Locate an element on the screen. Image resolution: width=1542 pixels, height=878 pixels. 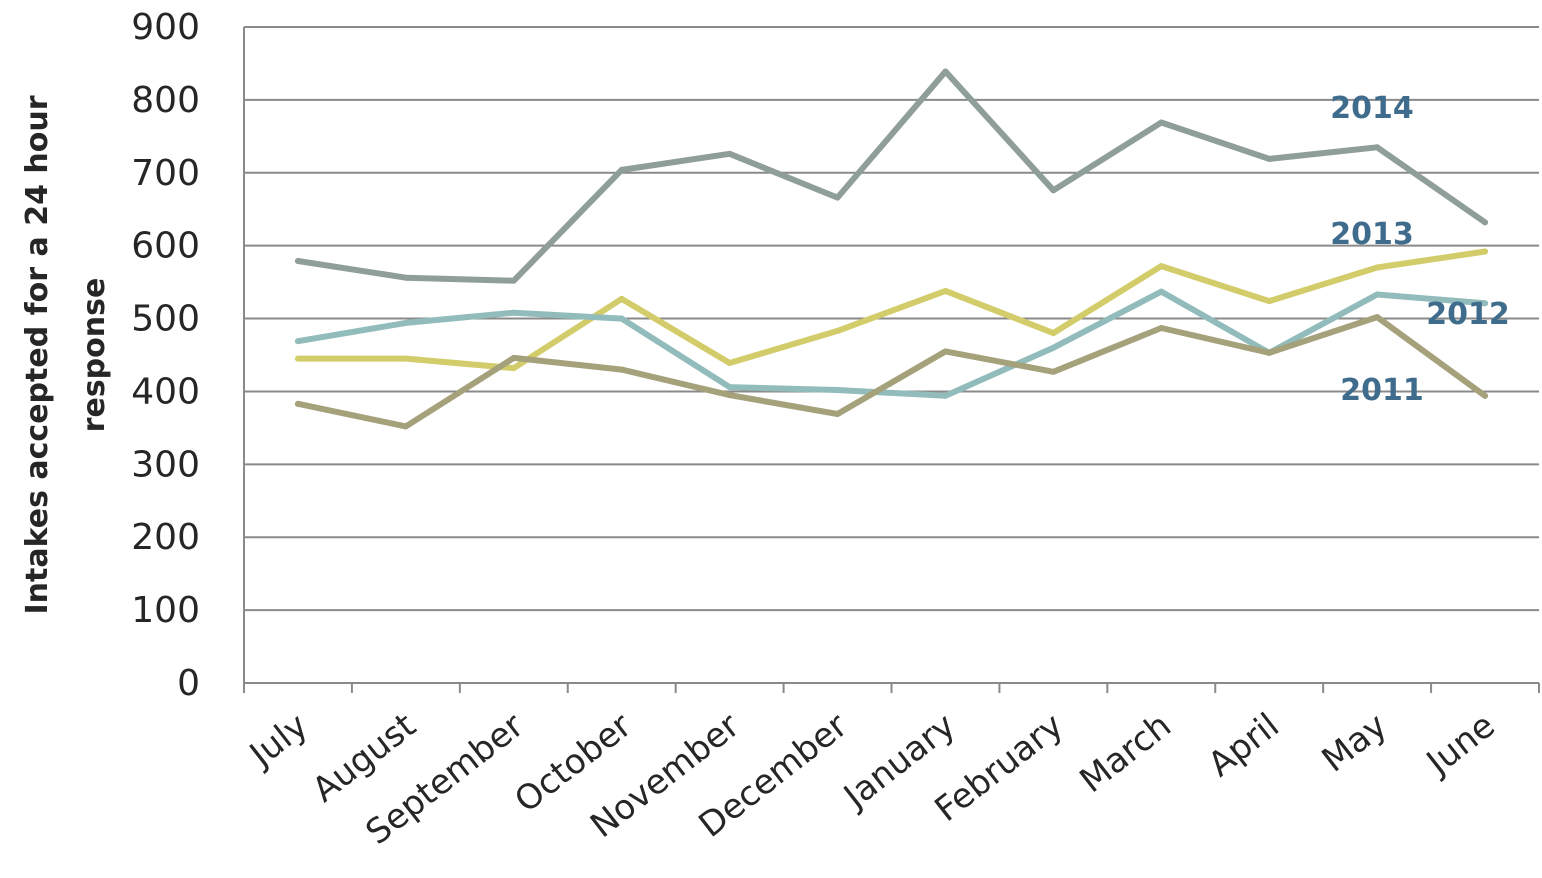
y-tick-label: 800 is located at coordinates (165, 100).